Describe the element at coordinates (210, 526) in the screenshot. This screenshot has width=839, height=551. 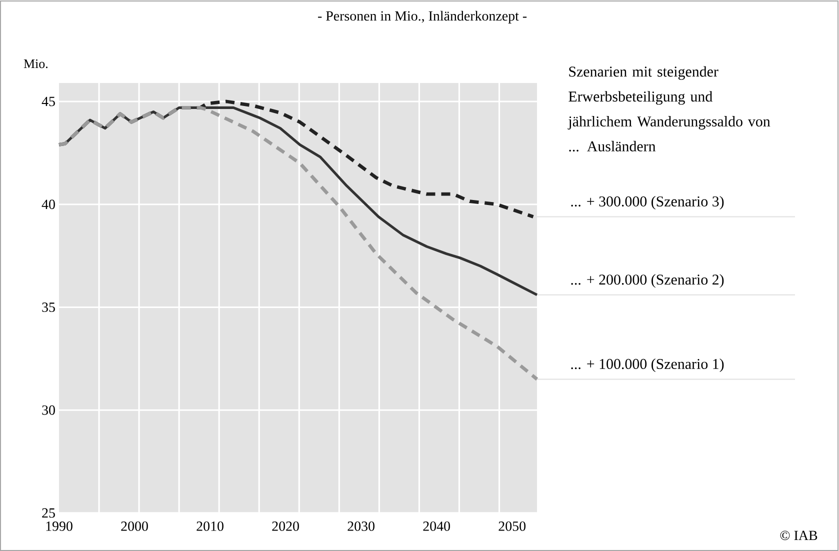
I see `x-tick-label: 2010` at that location.